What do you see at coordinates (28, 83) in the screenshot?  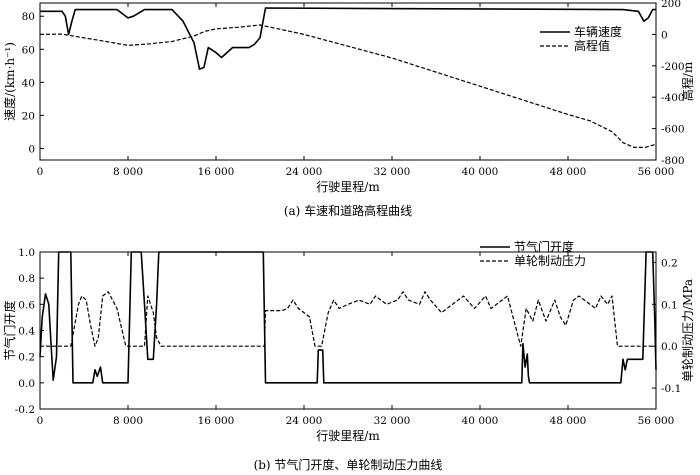 I see `y-left-tick-label: 40` at bounding box center [28, 83].